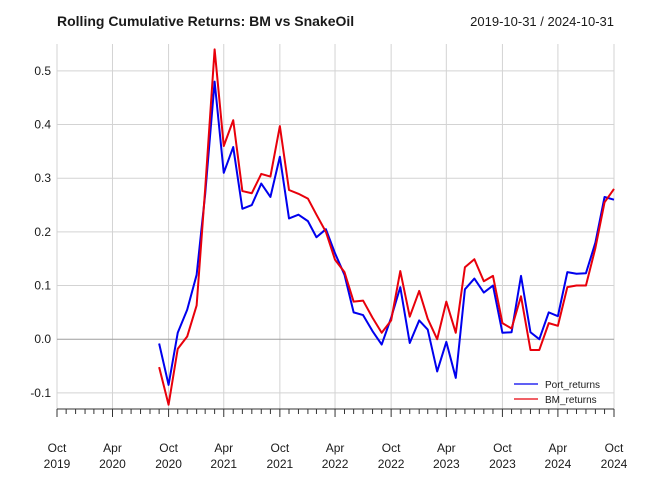 The width and height of the screenshot is (672, 480). I want to click on legend: Port_returns BM_returns, so click(557, 393).